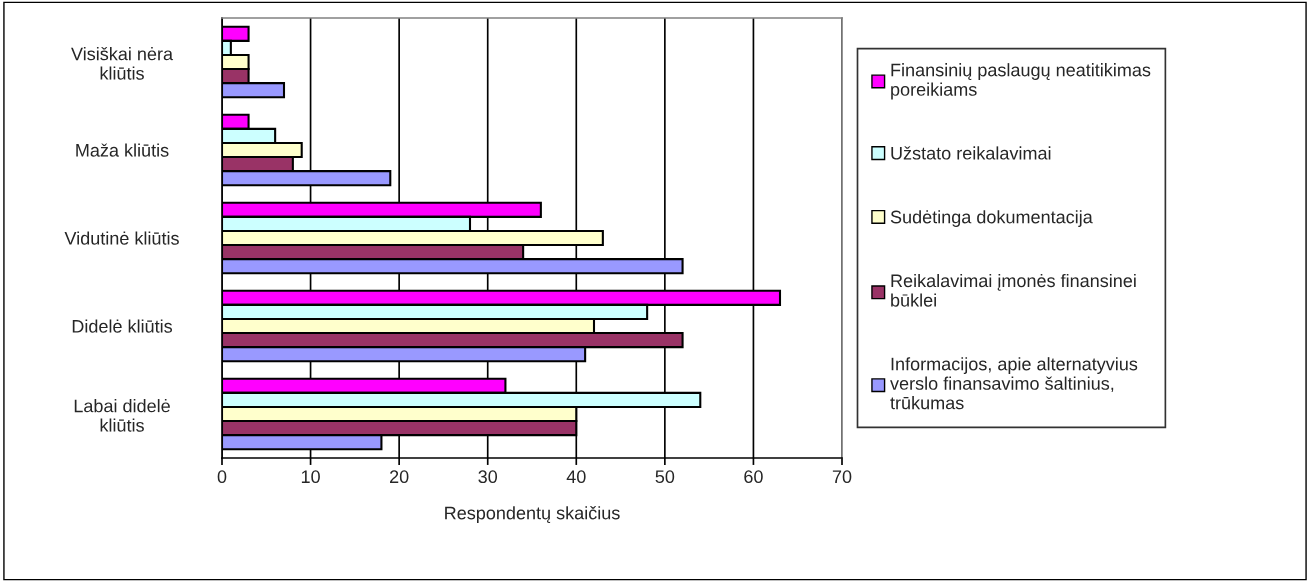 The height and width of the screenshot is (582, 1310). Describe the element at coordinates (665, 477) in the screenshot. I see `x-tick-label: 50` at that location.